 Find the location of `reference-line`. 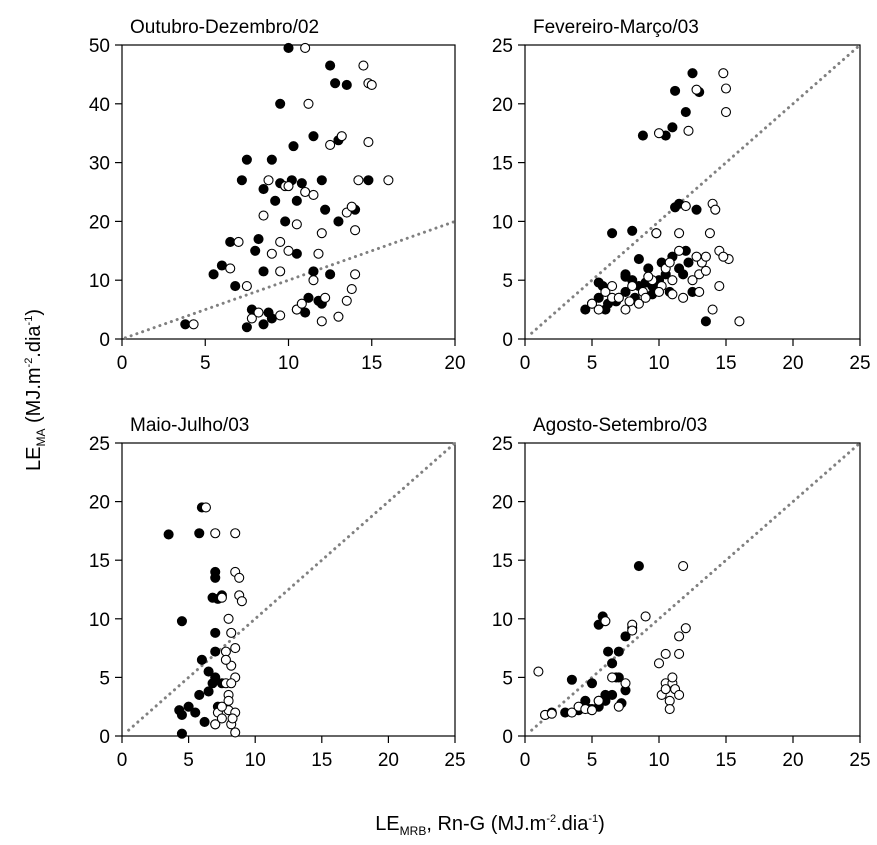

reference-line is located at coordinates (290, 279).